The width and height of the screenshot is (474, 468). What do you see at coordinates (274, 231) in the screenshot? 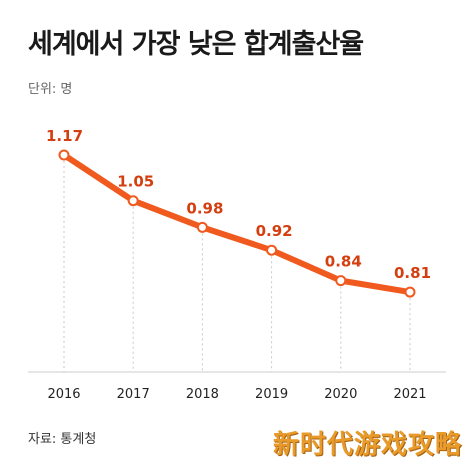
I see `data-label-2019: 0.92` at bounding box center [274, 231].